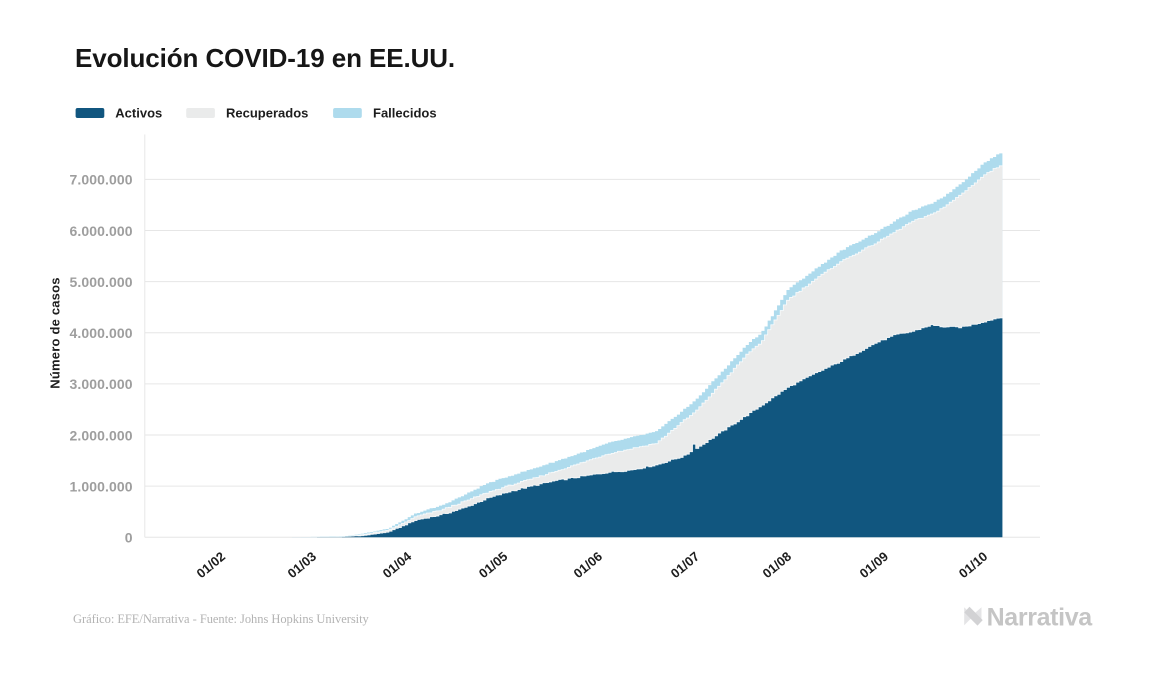 The height and width of the screenshot is (679, 1157). Describe the element at coordinates (101, 486) in the screenshot. I see `svg-text: 1.000.000` at that location.